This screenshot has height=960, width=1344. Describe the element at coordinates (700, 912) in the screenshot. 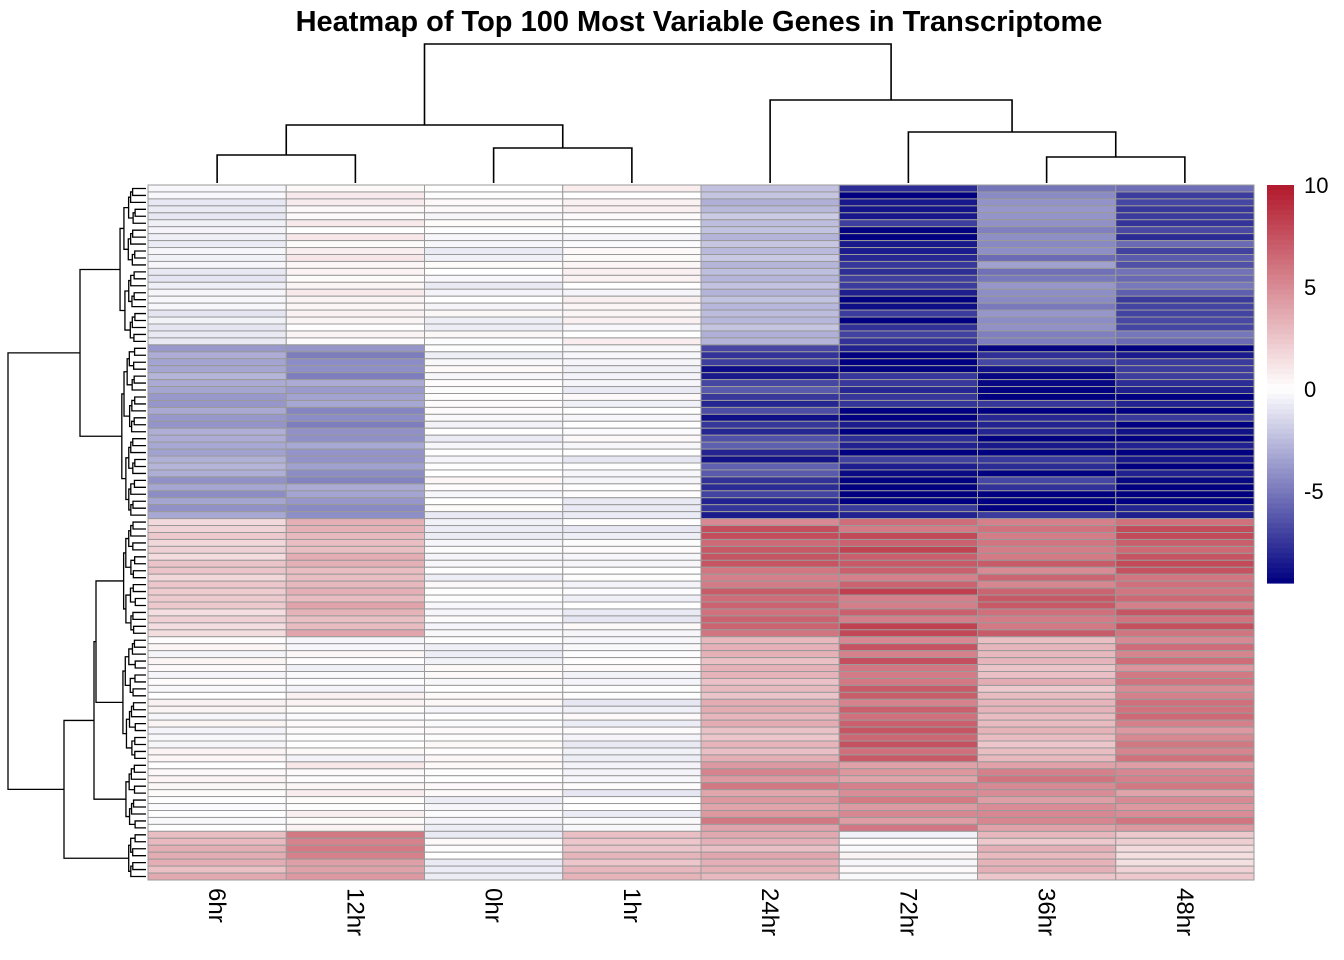

I see `column-labels: 6hr 12hr 0hr 1hr 24hr 72hr 36hr 48hr` at that location.